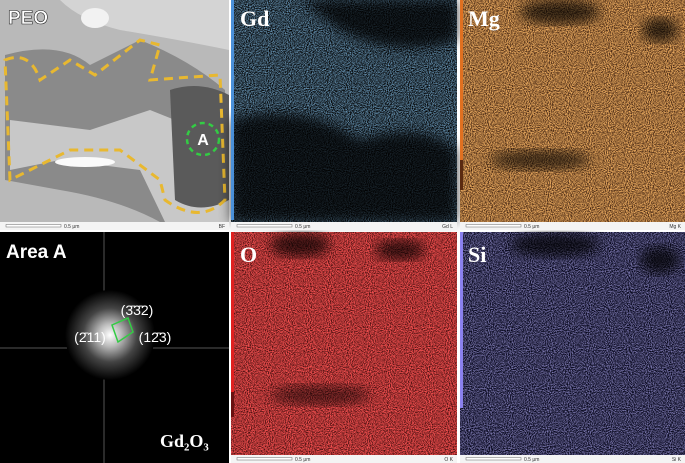 The width and height of the screenshot is (685, 463). I want to click on spot-label: (3̄3̄2), so click(137, 310).